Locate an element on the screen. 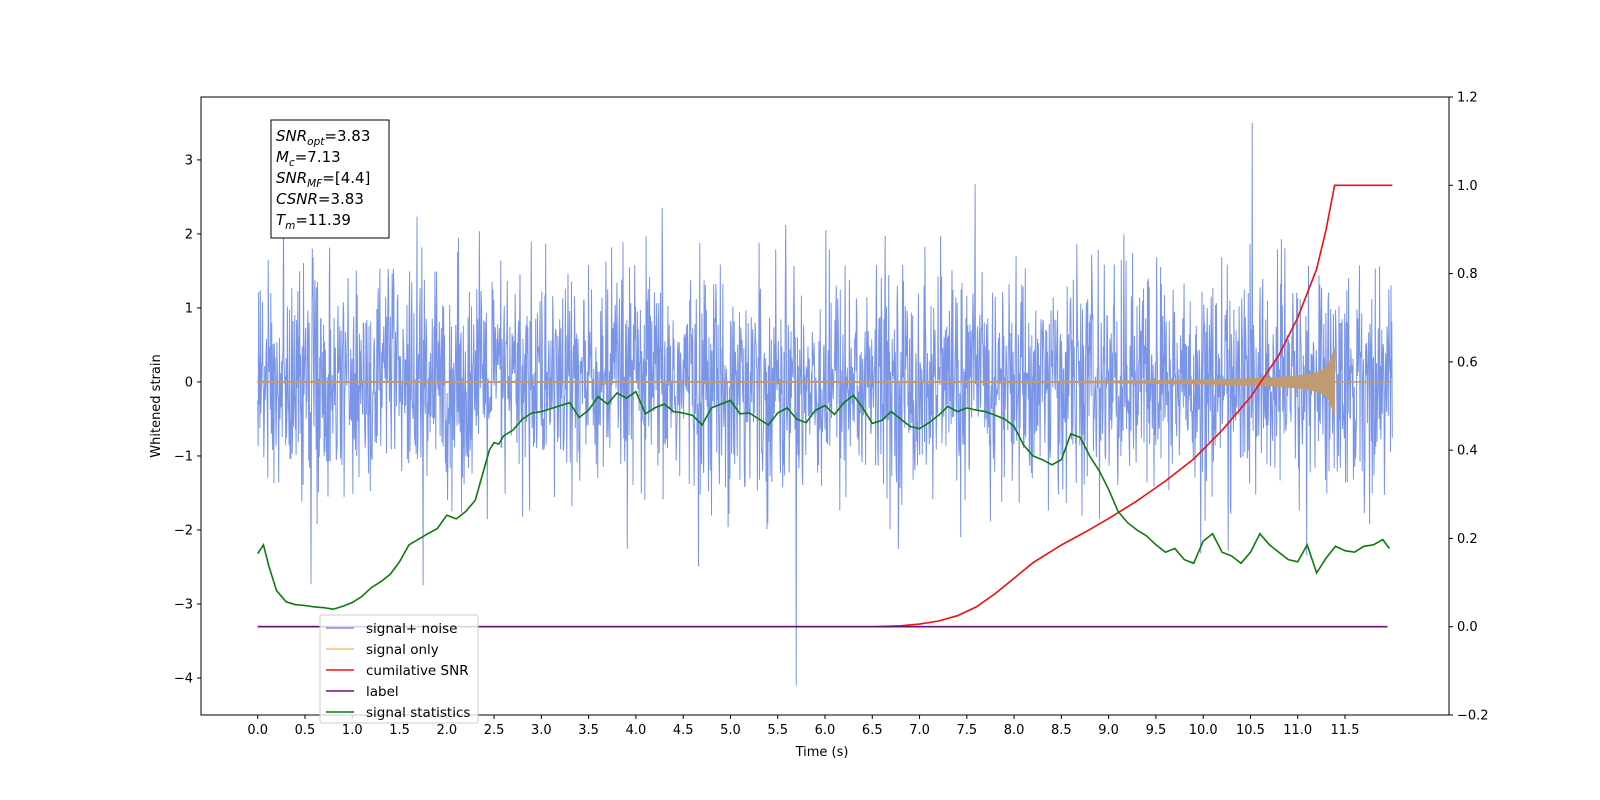 The image size is (1600, 800). y2-tick-label: 0.2 is located at coordinates (1467, 539).